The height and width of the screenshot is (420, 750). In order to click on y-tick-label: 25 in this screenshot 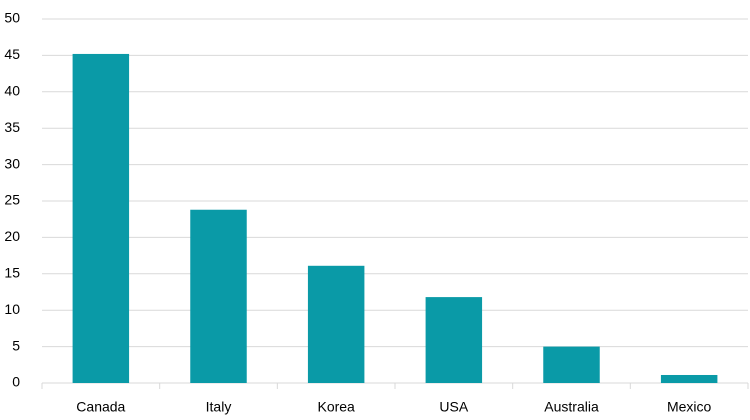, I will do `click(12, 200)`.